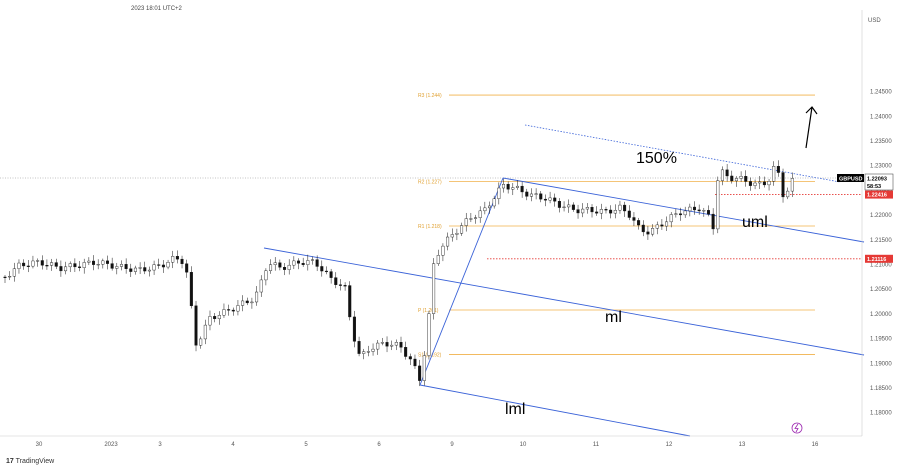  I want to click on y-tick-label: 1.21000, so click(881, 266).